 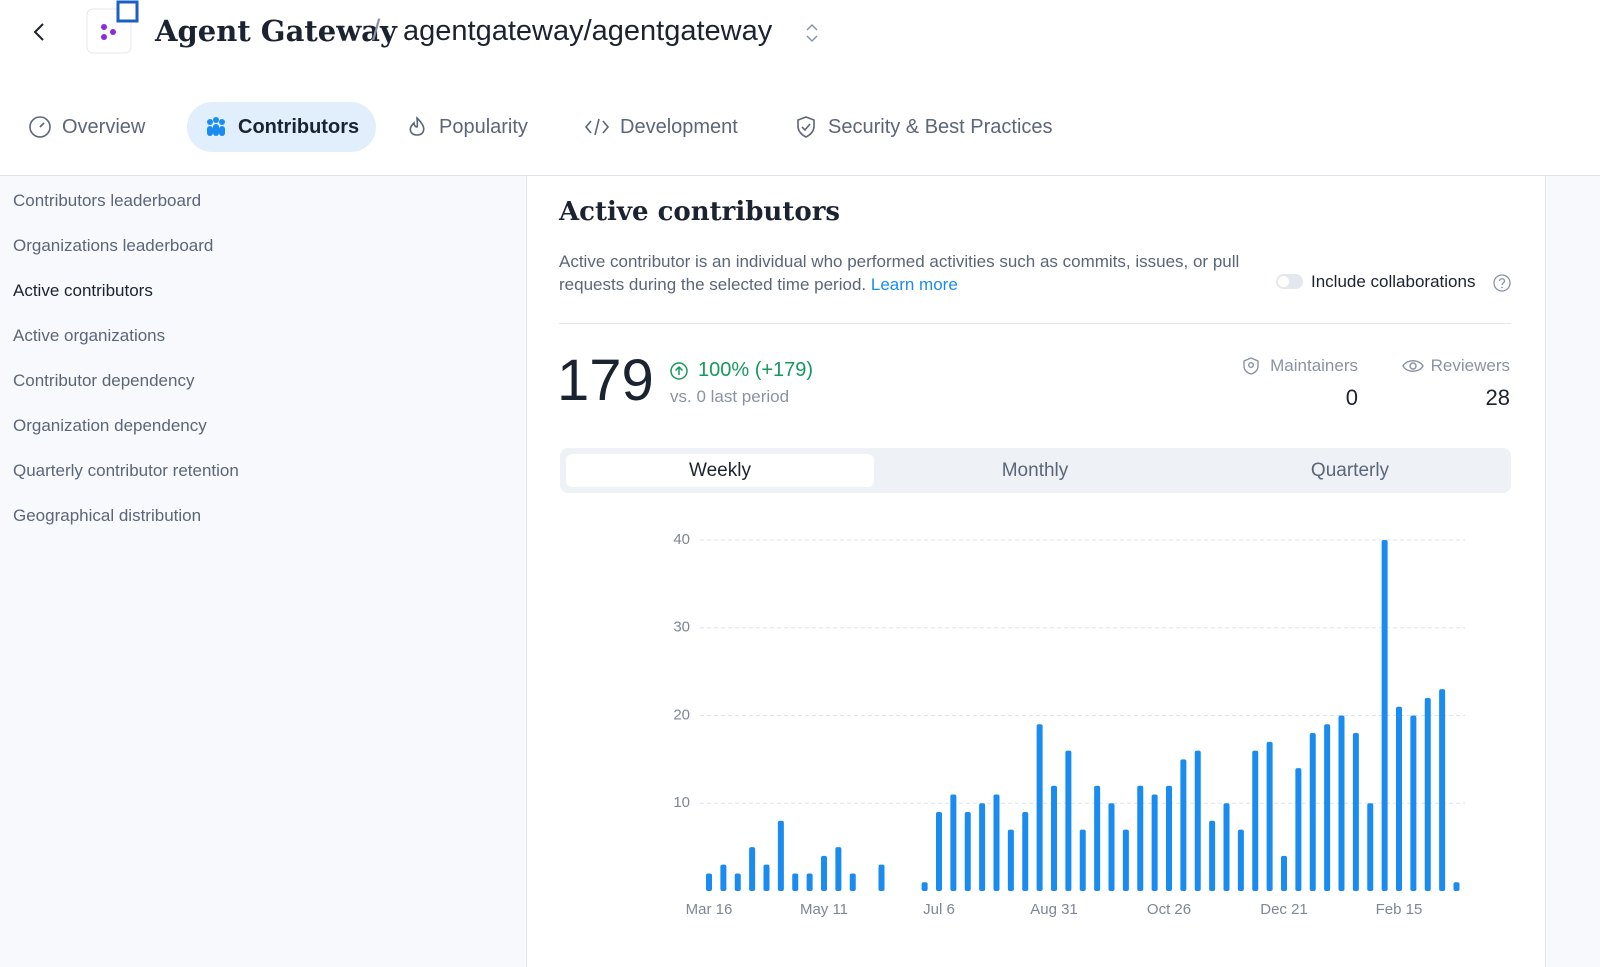 I want to click on period-option: Weekly, so click(x=720, y=470).